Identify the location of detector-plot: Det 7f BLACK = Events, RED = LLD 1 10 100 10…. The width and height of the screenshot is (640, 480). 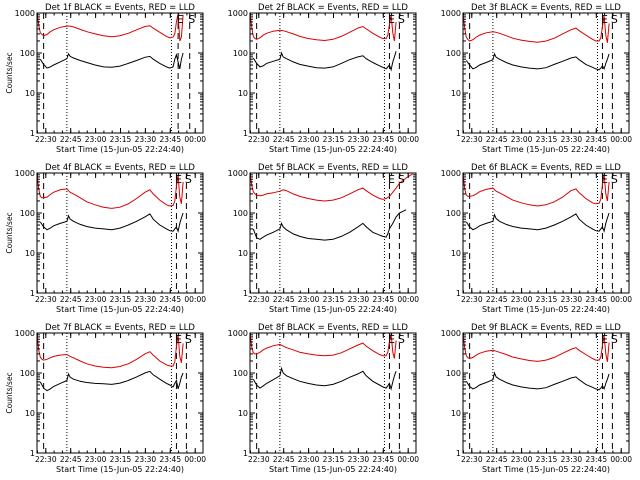
(105, 398).